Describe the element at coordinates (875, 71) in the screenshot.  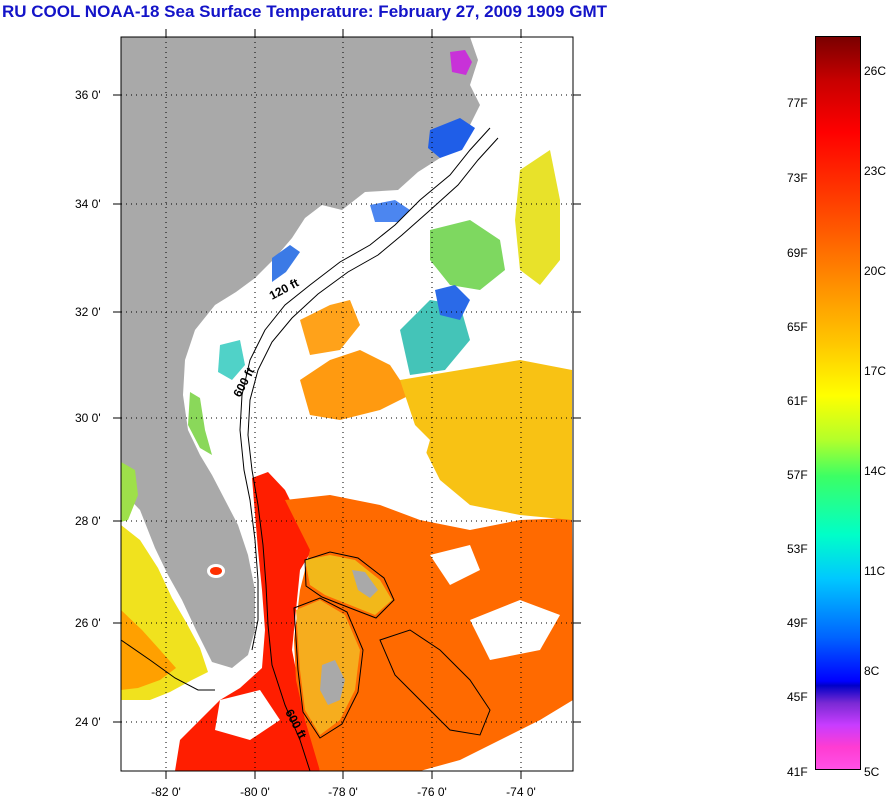
I see `colorbar-c-label: 26C` at that location.